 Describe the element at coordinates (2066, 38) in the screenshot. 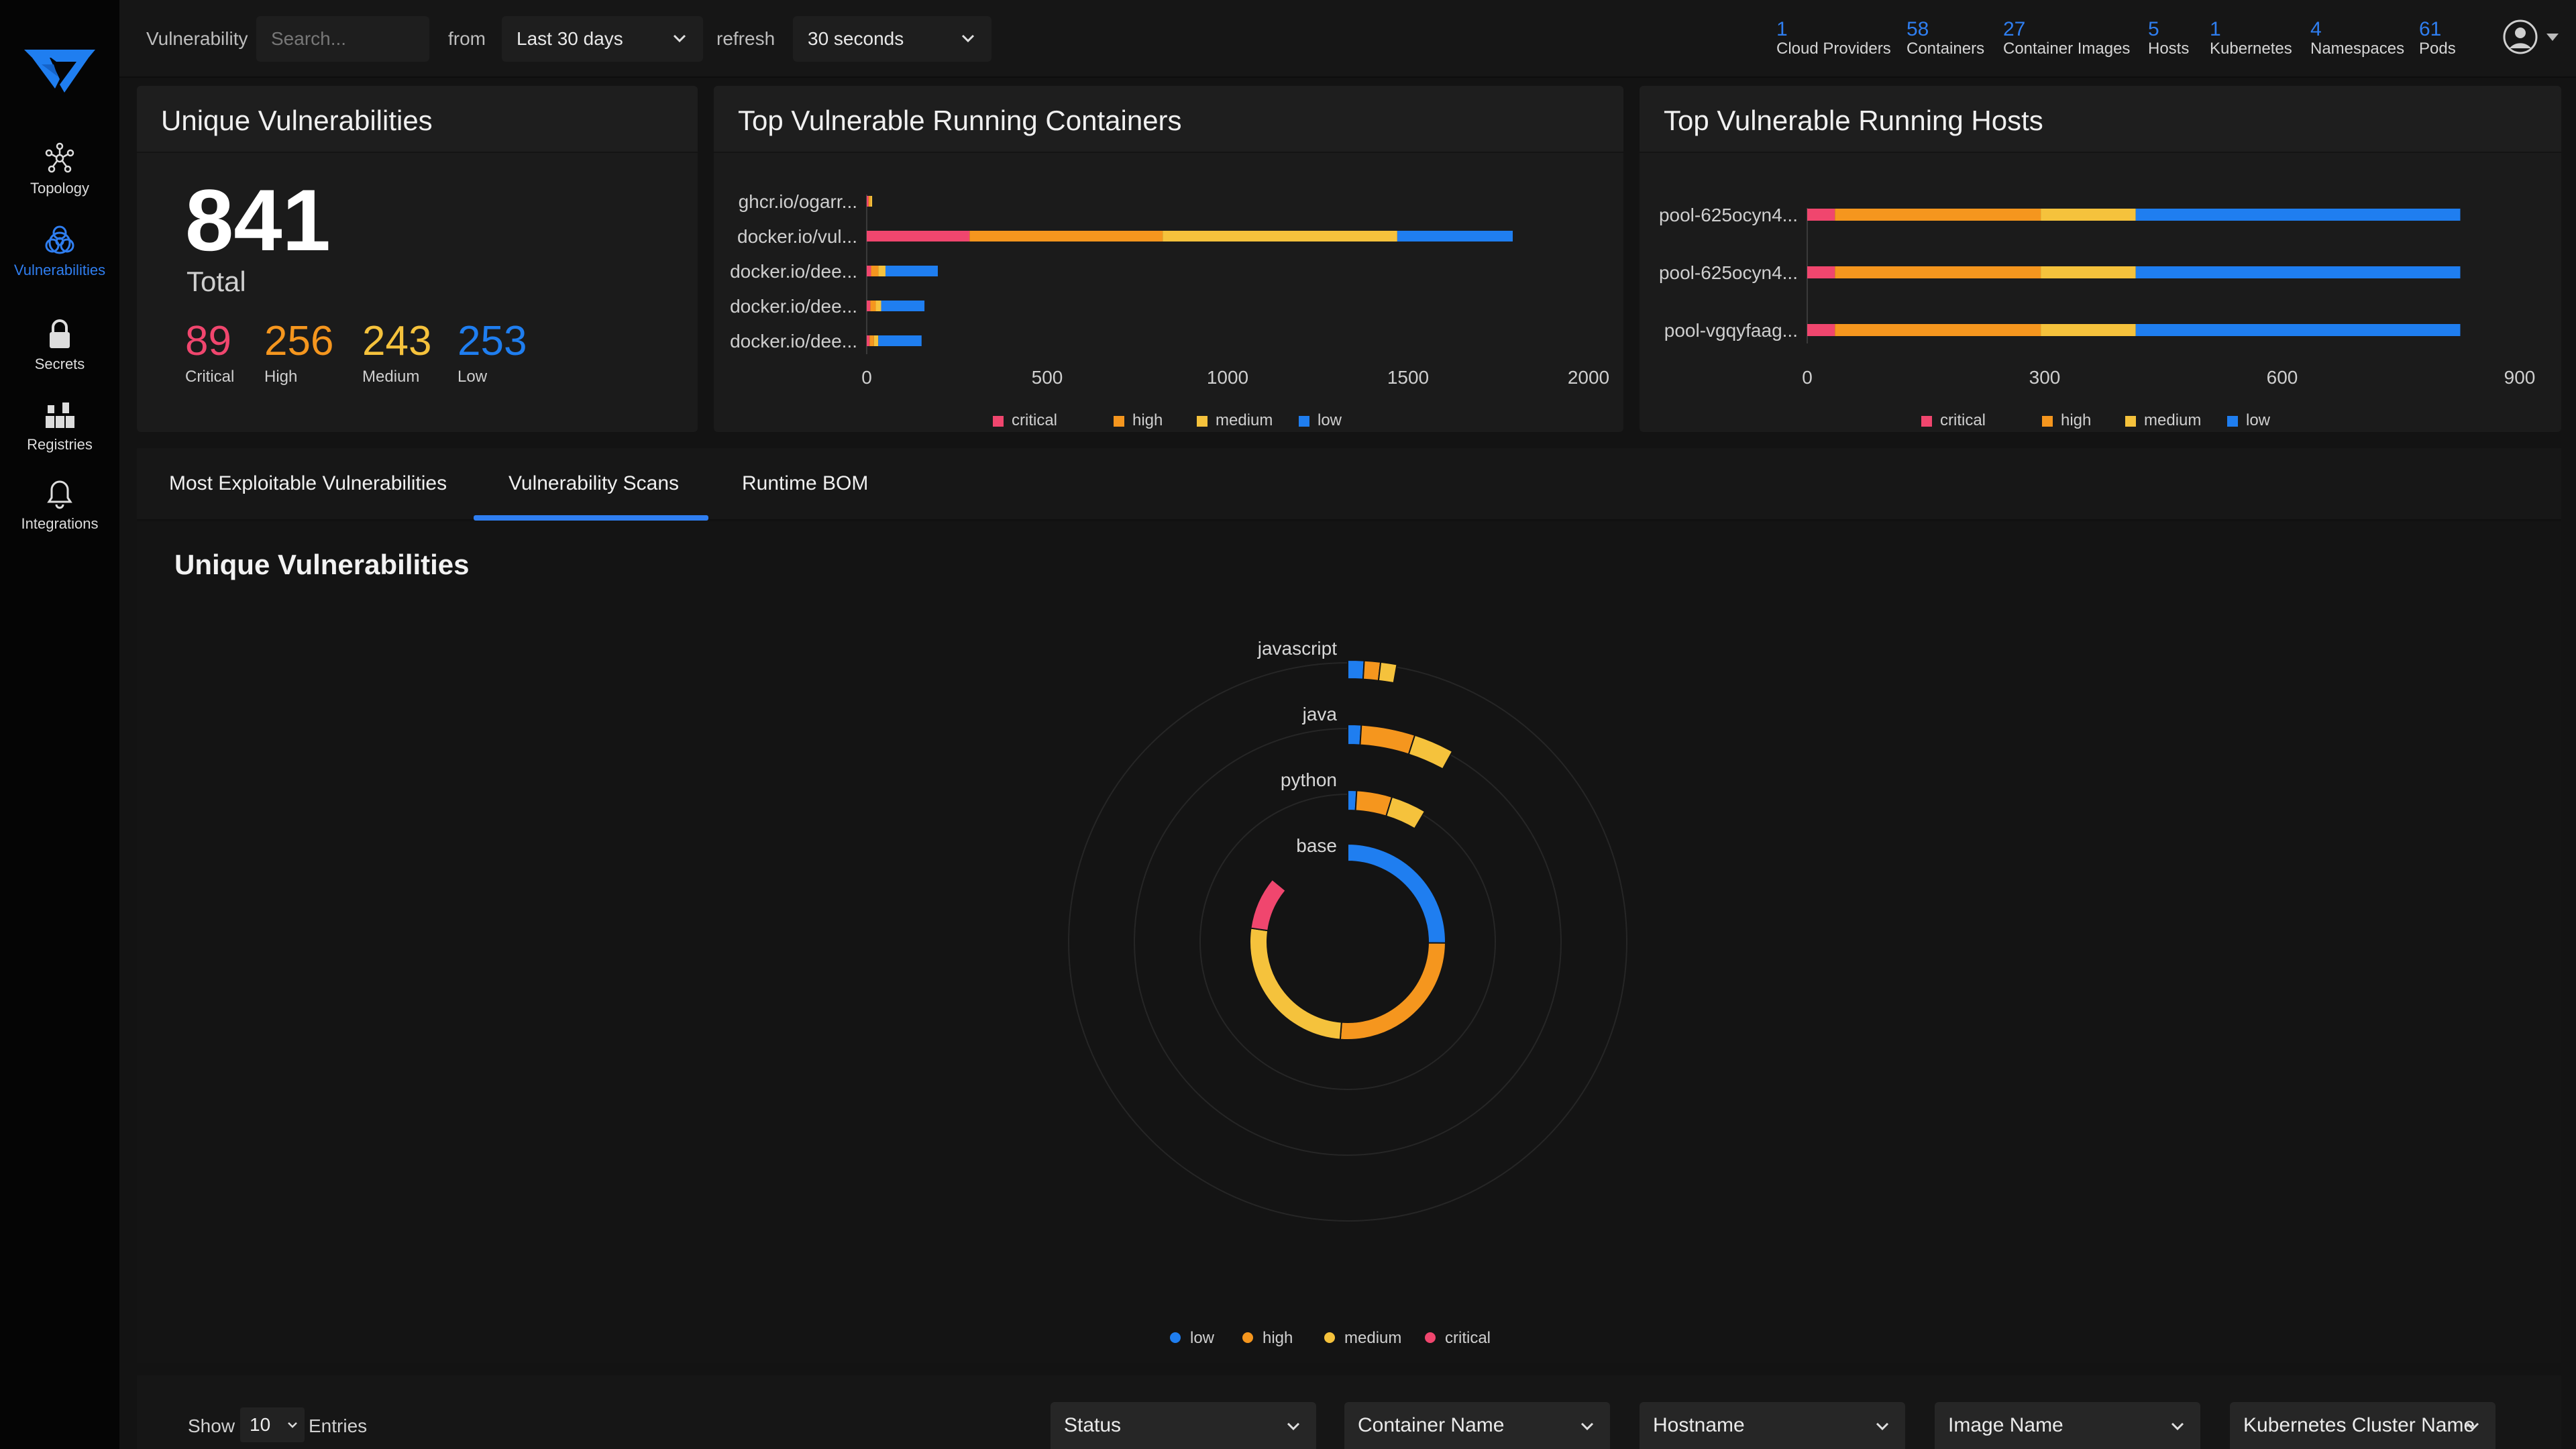

I see `stat-container-images: 27 Container Images` at that location.